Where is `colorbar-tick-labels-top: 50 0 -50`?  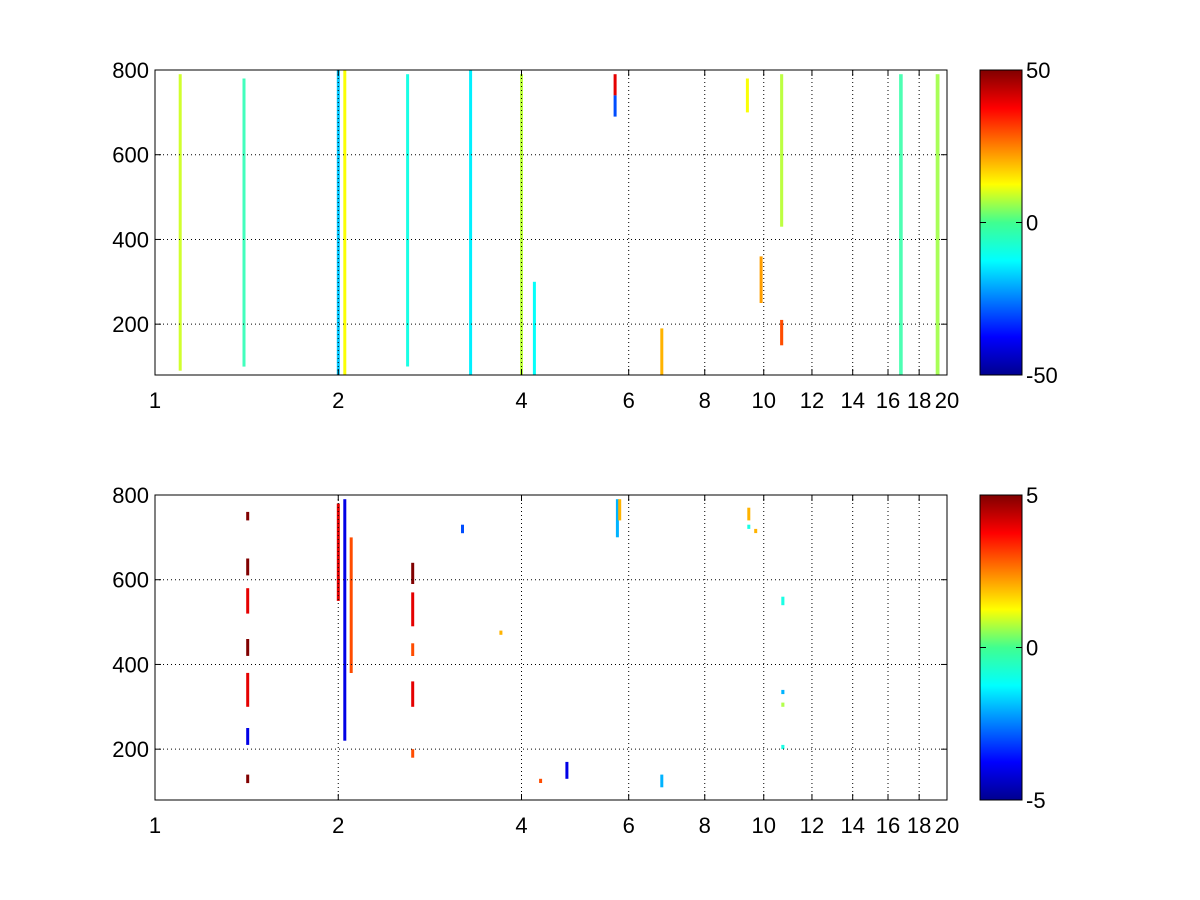 colorbar-tick-labels-top: 50 0 -50 is located at coordinates (1019, 223).